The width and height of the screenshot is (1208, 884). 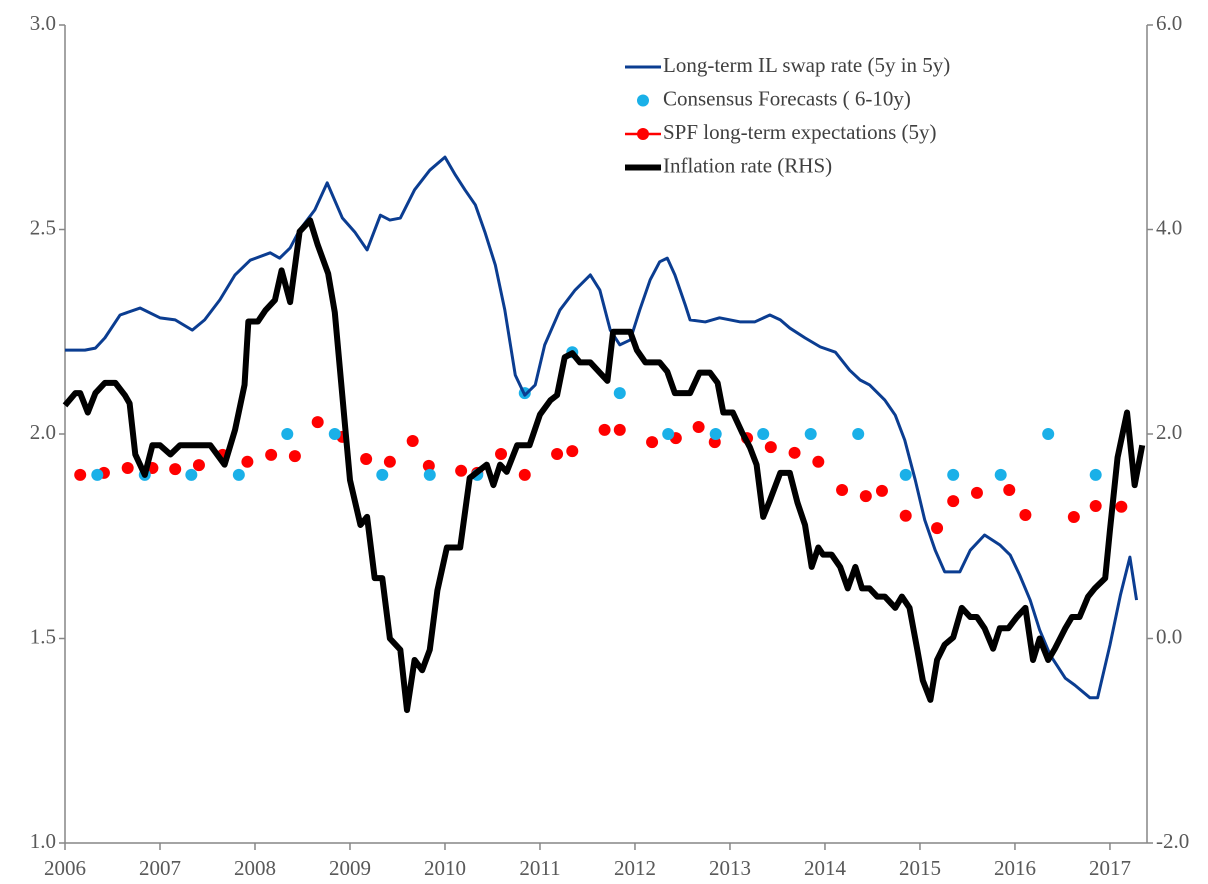 I want to click on y-tick-label: 3.0, so click(x=43, y=23).